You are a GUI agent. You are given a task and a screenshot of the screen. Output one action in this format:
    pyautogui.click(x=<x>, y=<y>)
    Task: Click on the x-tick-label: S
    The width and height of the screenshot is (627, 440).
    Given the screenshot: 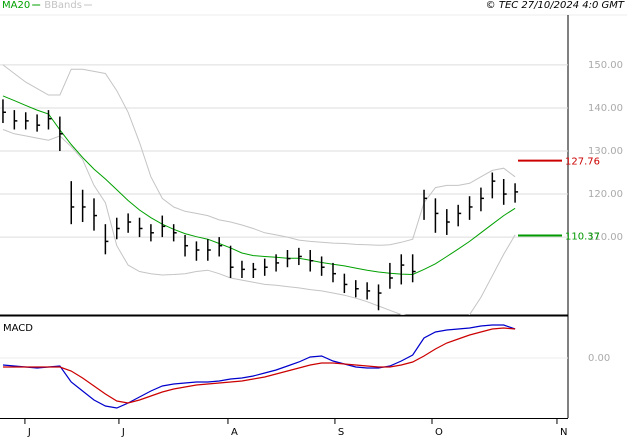 What is the action you would take?
    pyautogui.click(x=341, y=432)
    